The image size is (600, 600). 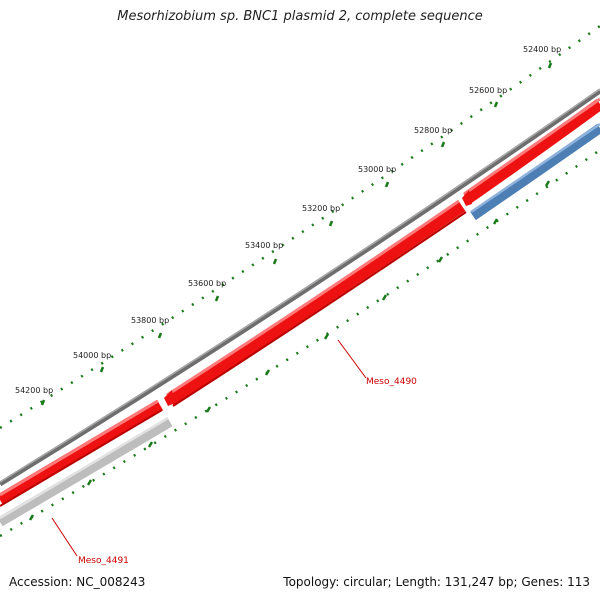 I want to click on ruler-label-53000: 53000 bp, so click(x=377, y=169).